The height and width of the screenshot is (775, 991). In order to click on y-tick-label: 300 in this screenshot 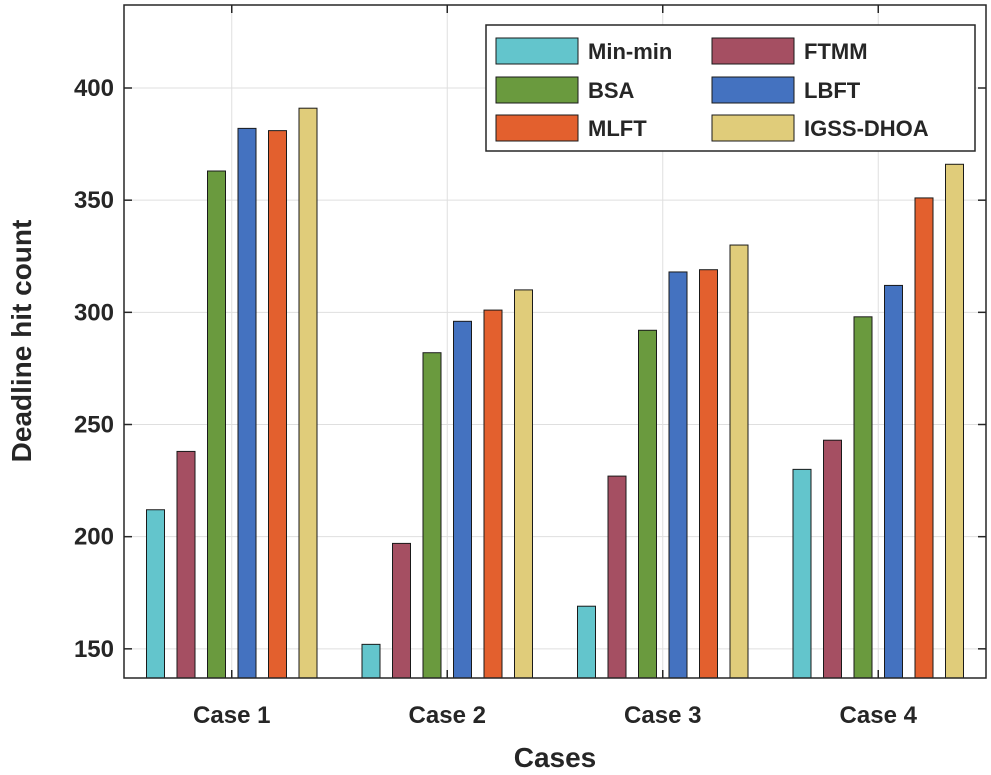, I will do `click(94, 312)`.